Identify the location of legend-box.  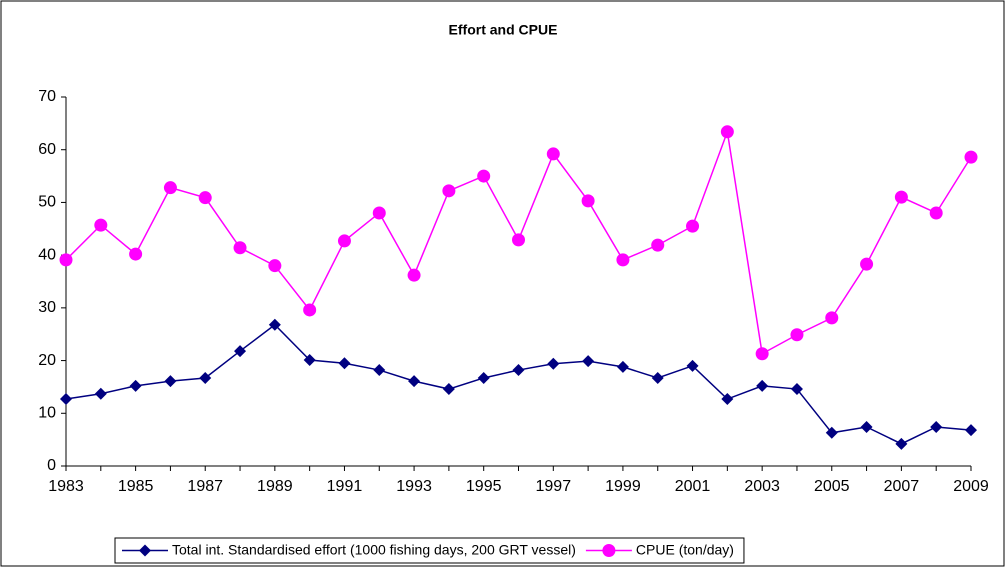
(429, 550).